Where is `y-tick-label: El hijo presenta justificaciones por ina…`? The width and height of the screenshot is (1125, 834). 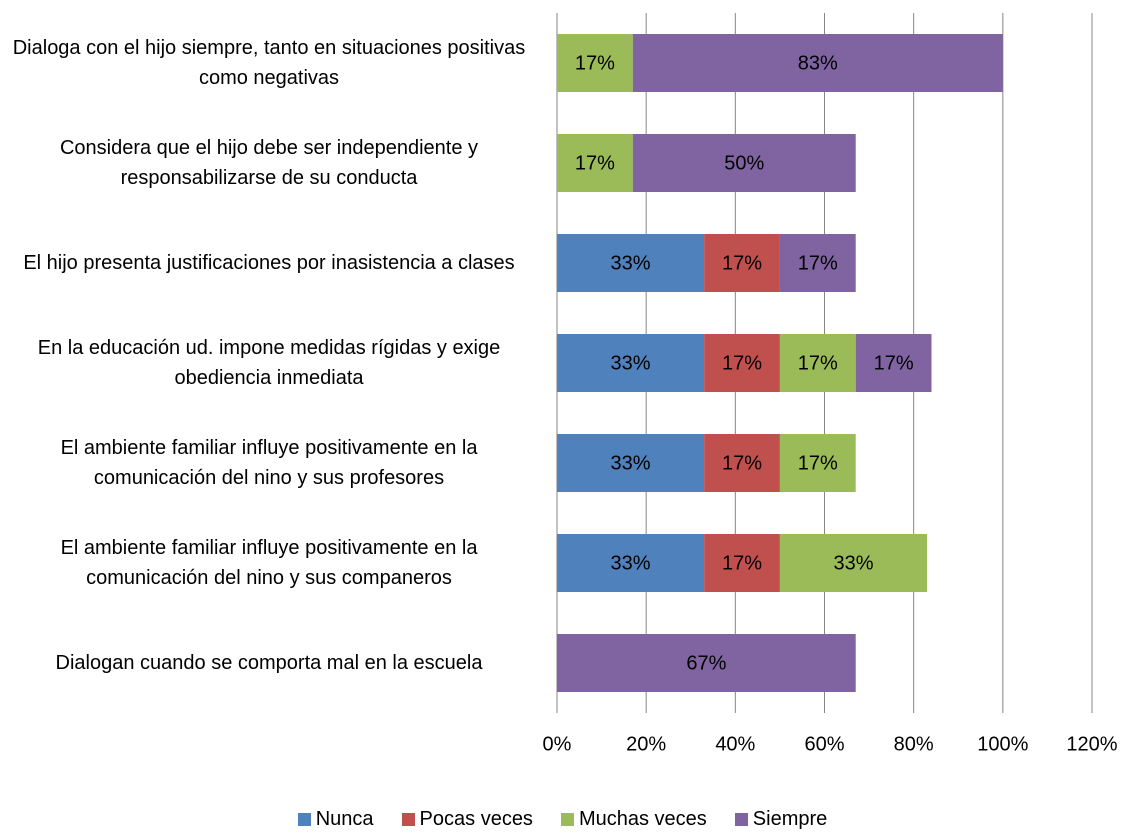 y-tick-label: El hijo presenta justificaciones por ina… is located at coordinates (269, 263).